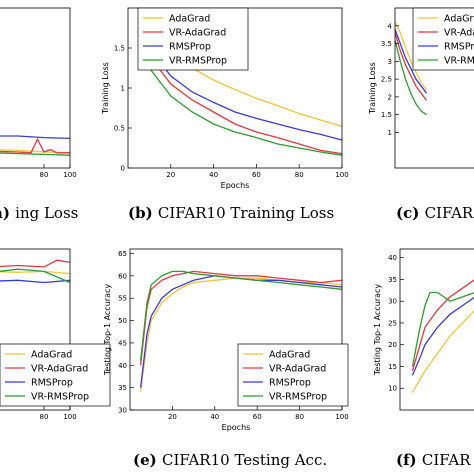 The width and height of the screenshot is (474, 474). I want to click on caption-label: (a), so click(7, 213).